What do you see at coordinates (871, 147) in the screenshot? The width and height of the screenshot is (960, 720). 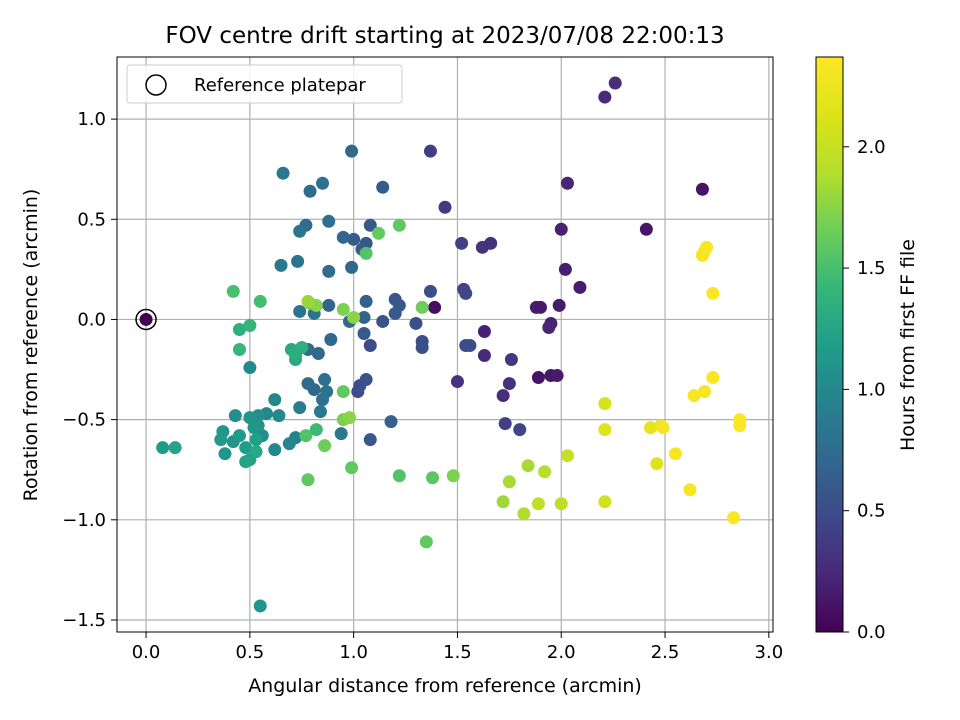 I see `colorbar-tick-label: 2.0` at bounding box center [871, 147].